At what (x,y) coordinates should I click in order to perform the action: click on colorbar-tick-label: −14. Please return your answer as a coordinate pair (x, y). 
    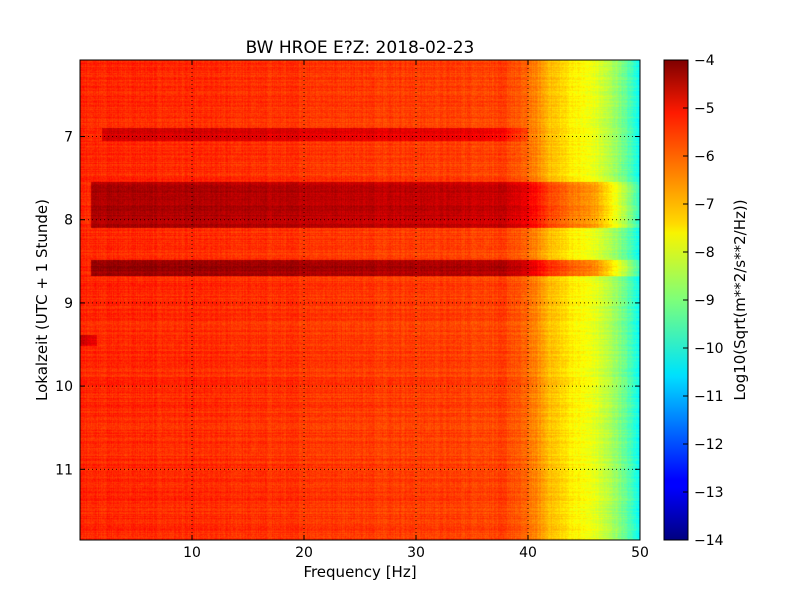
    Looking at the image, I should click on (709, 541).